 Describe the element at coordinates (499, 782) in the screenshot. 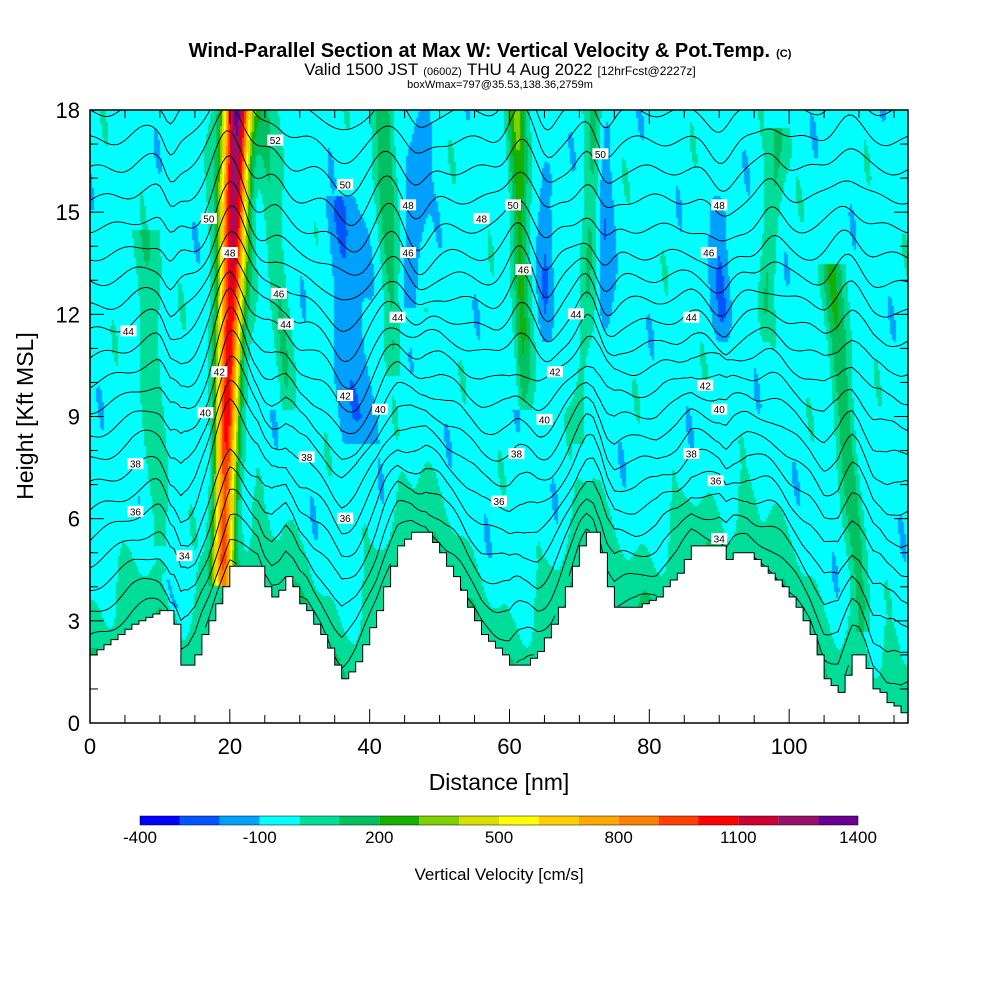

I see `x-axis-title: Distance [nm]` at that location.